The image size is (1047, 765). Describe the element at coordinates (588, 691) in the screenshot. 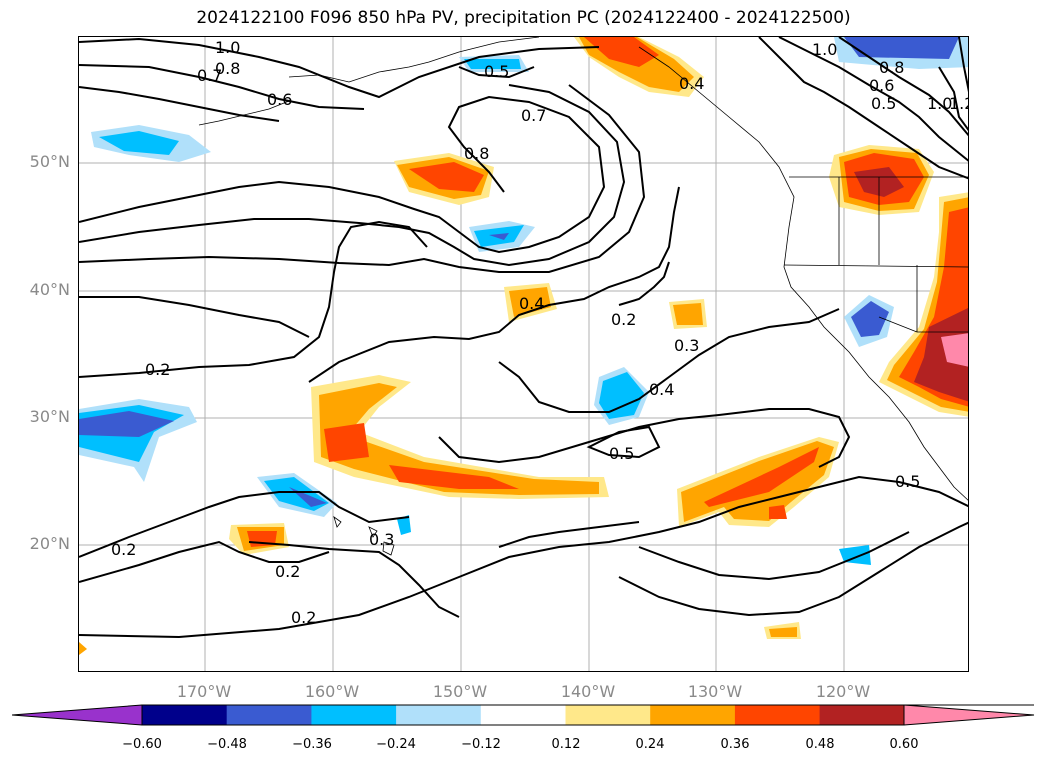

I see `lon-label: 140°W` at that location.